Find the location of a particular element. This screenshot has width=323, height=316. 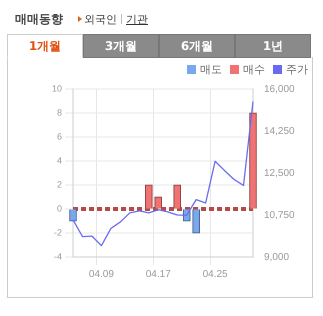

y2-tick-label: 9,000 is located at coordinates (277, 257).